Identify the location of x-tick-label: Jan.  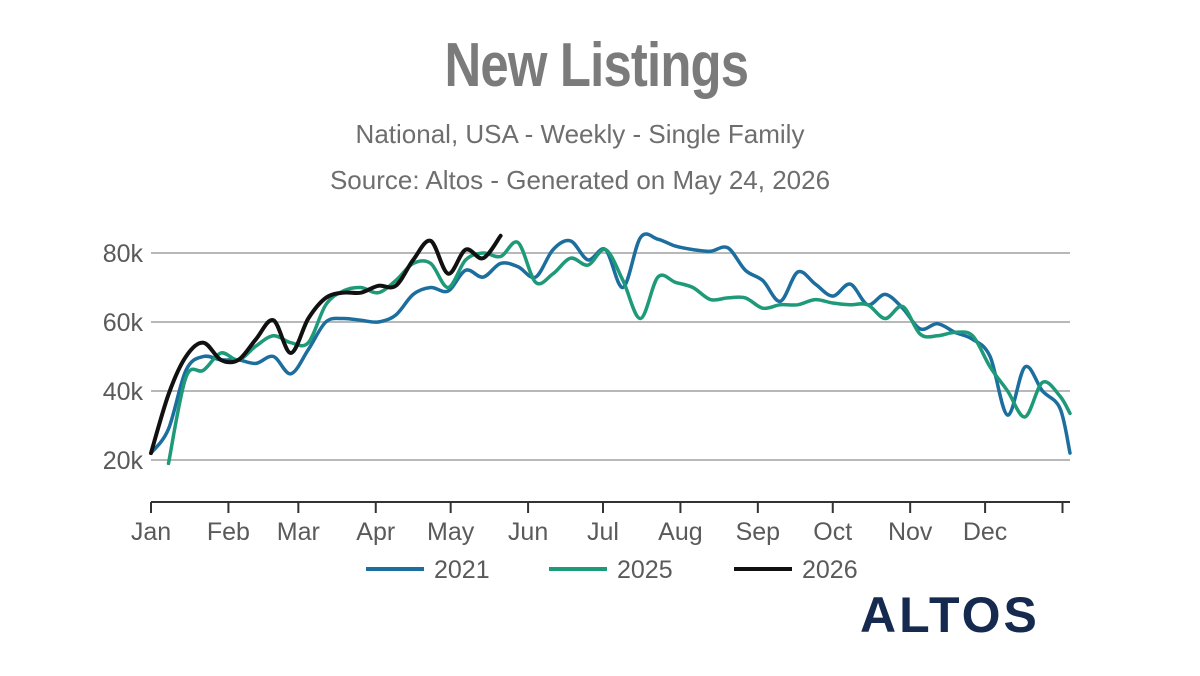
(151, 532).